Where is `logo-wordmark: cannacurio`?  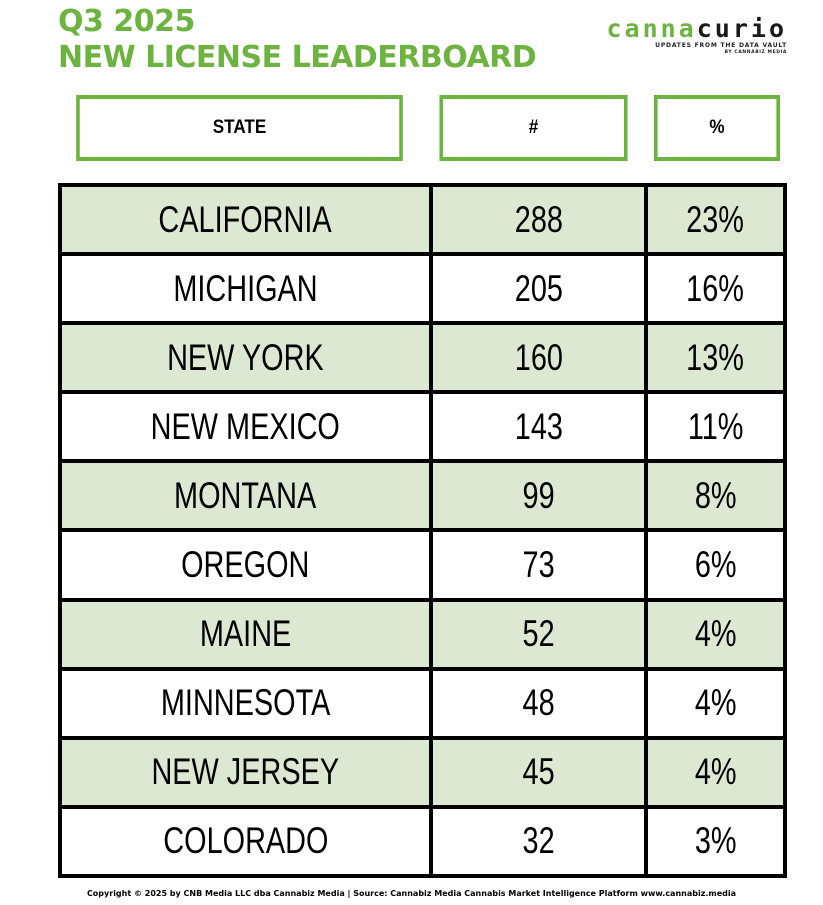 logo-wordmark: cannacurio is located at coordinates (696, 29).